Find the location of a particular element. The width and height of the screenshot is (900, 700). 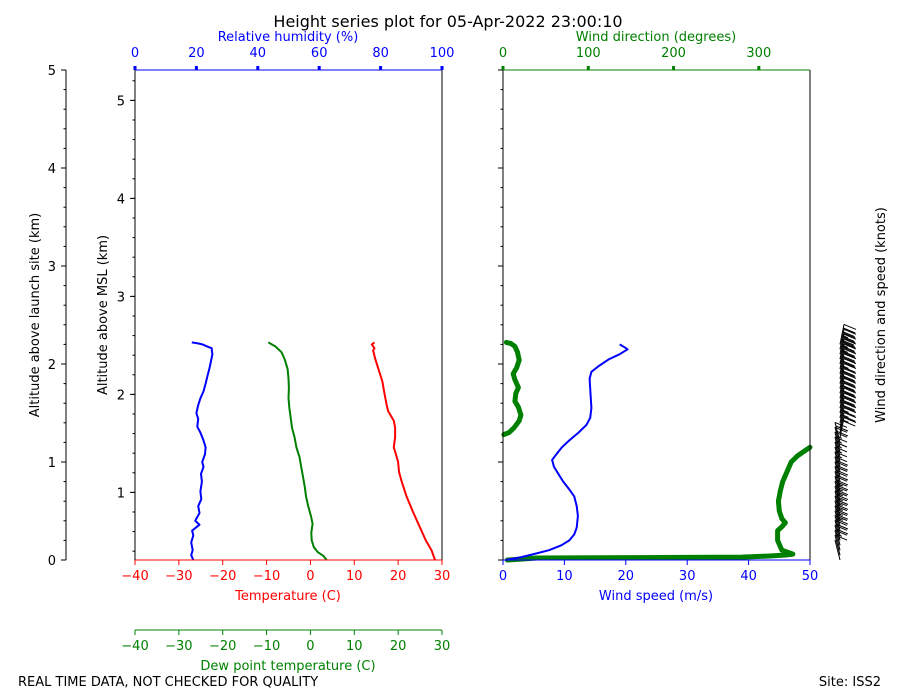

wind-speed-tick-label: 20 is located at coordinates (626, 576).